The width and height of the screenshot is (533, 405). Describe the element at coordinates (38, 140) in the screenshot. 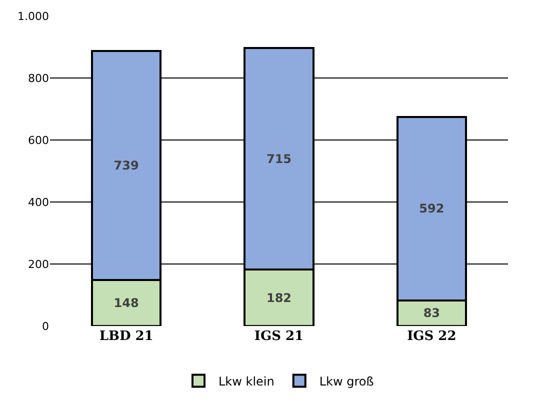

I see `y-tick-label: 600` at that location.